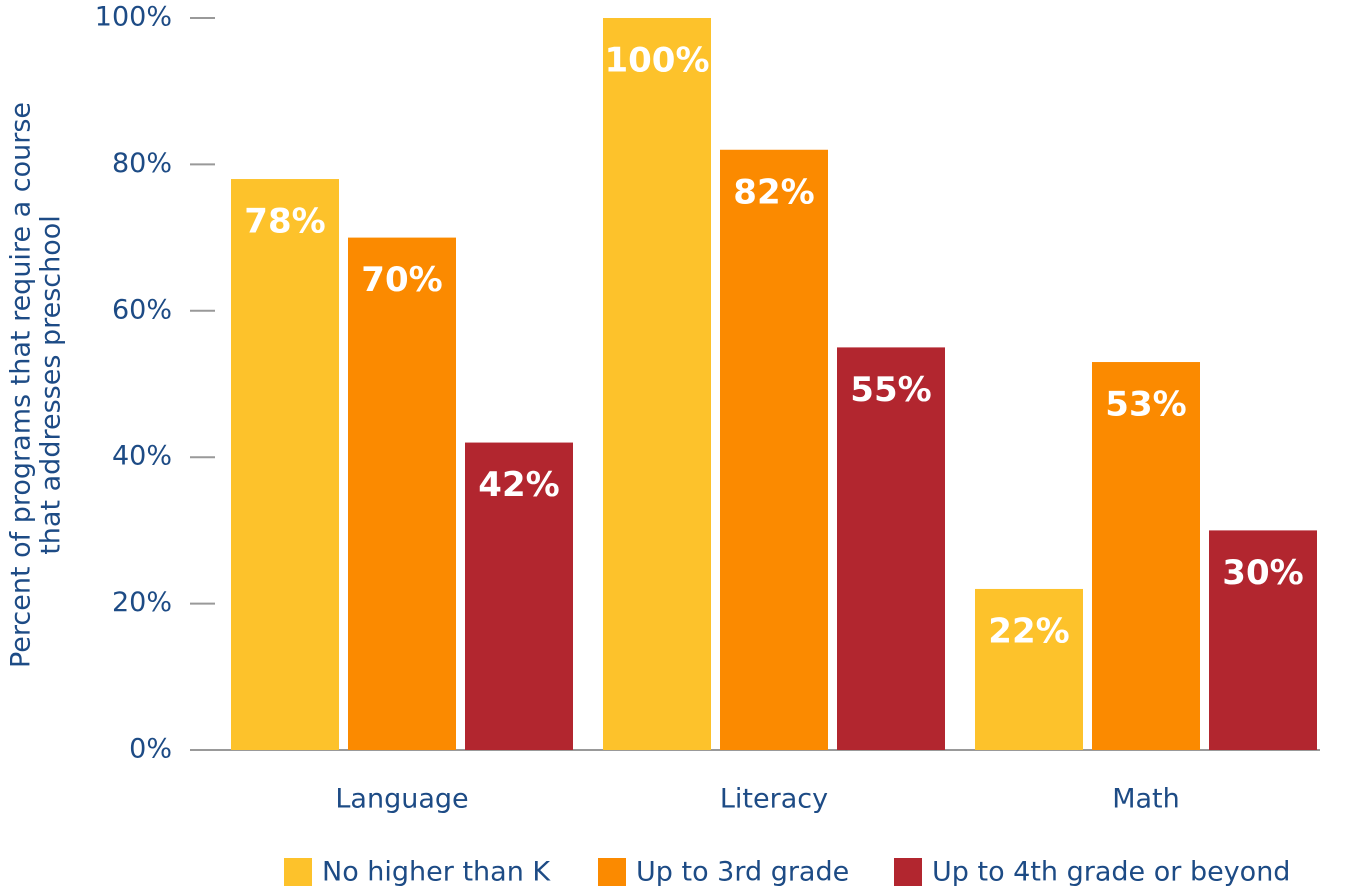 This screenshot has height=892, width=1350. I want to click on y-tick-label: 0%, so click(150, 749).